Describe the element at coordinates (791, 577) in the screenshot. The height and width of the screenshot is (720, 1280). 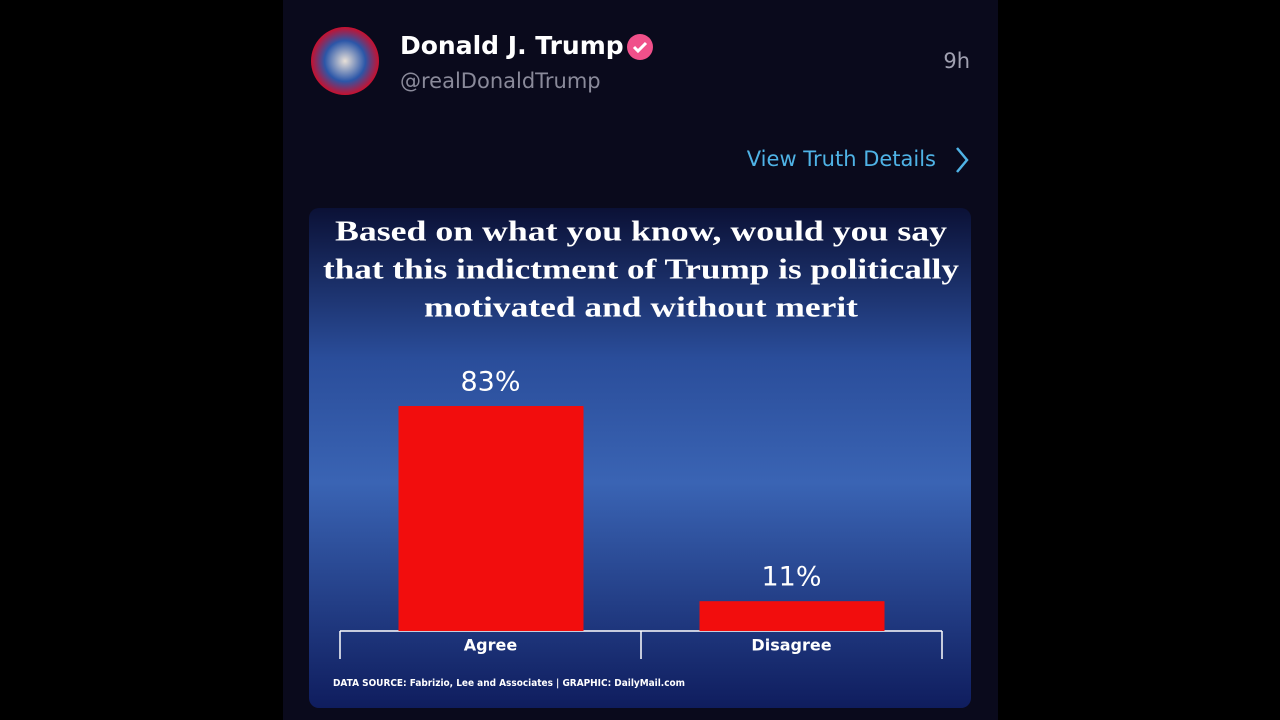
I see `data-label: 11%` at that location.